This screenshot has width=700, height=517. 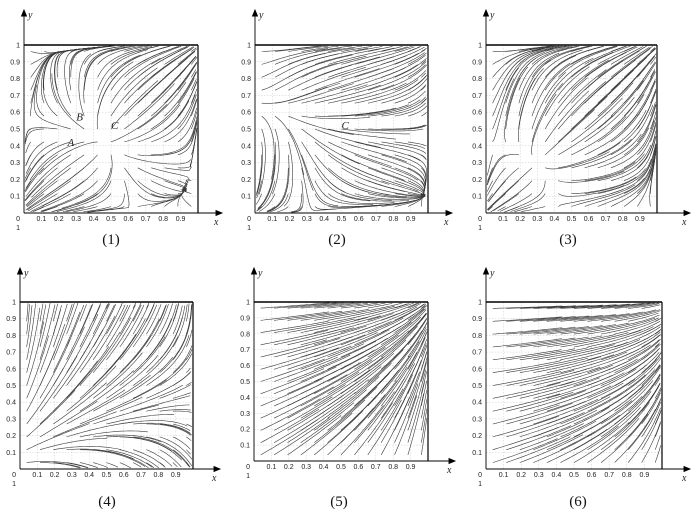 I want to click on x-tick-label: 0.6, so click(x=589, y=219).